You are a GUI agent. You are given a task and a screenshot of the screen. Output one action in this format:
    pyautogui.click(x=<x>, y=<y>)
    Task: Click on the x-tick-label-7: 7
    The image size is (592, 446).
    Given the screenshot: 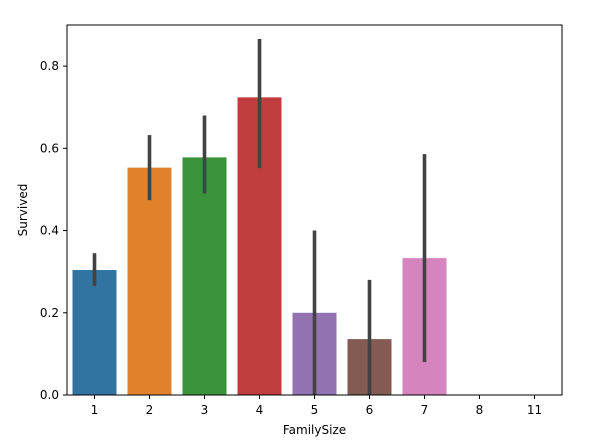 What is the action you would take?
    pyautogui.click(x=425, y=410)
    